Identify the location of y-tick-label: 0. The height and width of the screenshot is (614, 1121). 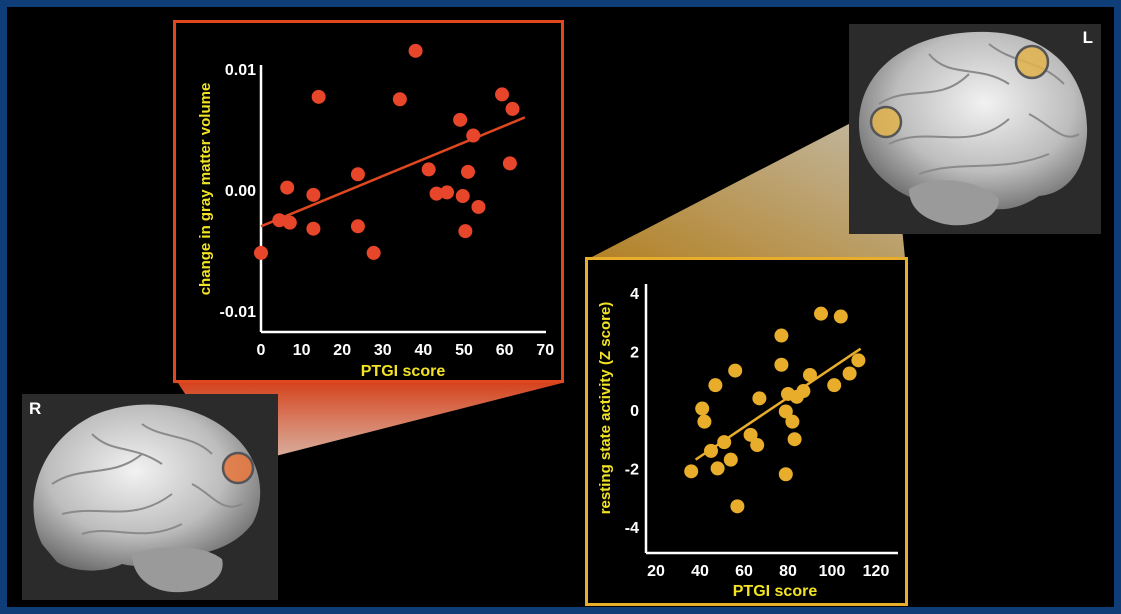
(634, 411).